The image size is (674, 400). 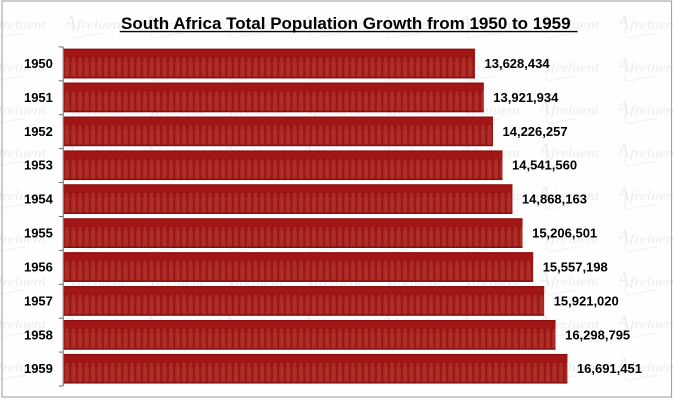 What do you see at coordinates (518, 63) in the screenshot?
I see `svg-text: 13,628,434` at bounding box center [518, 63].